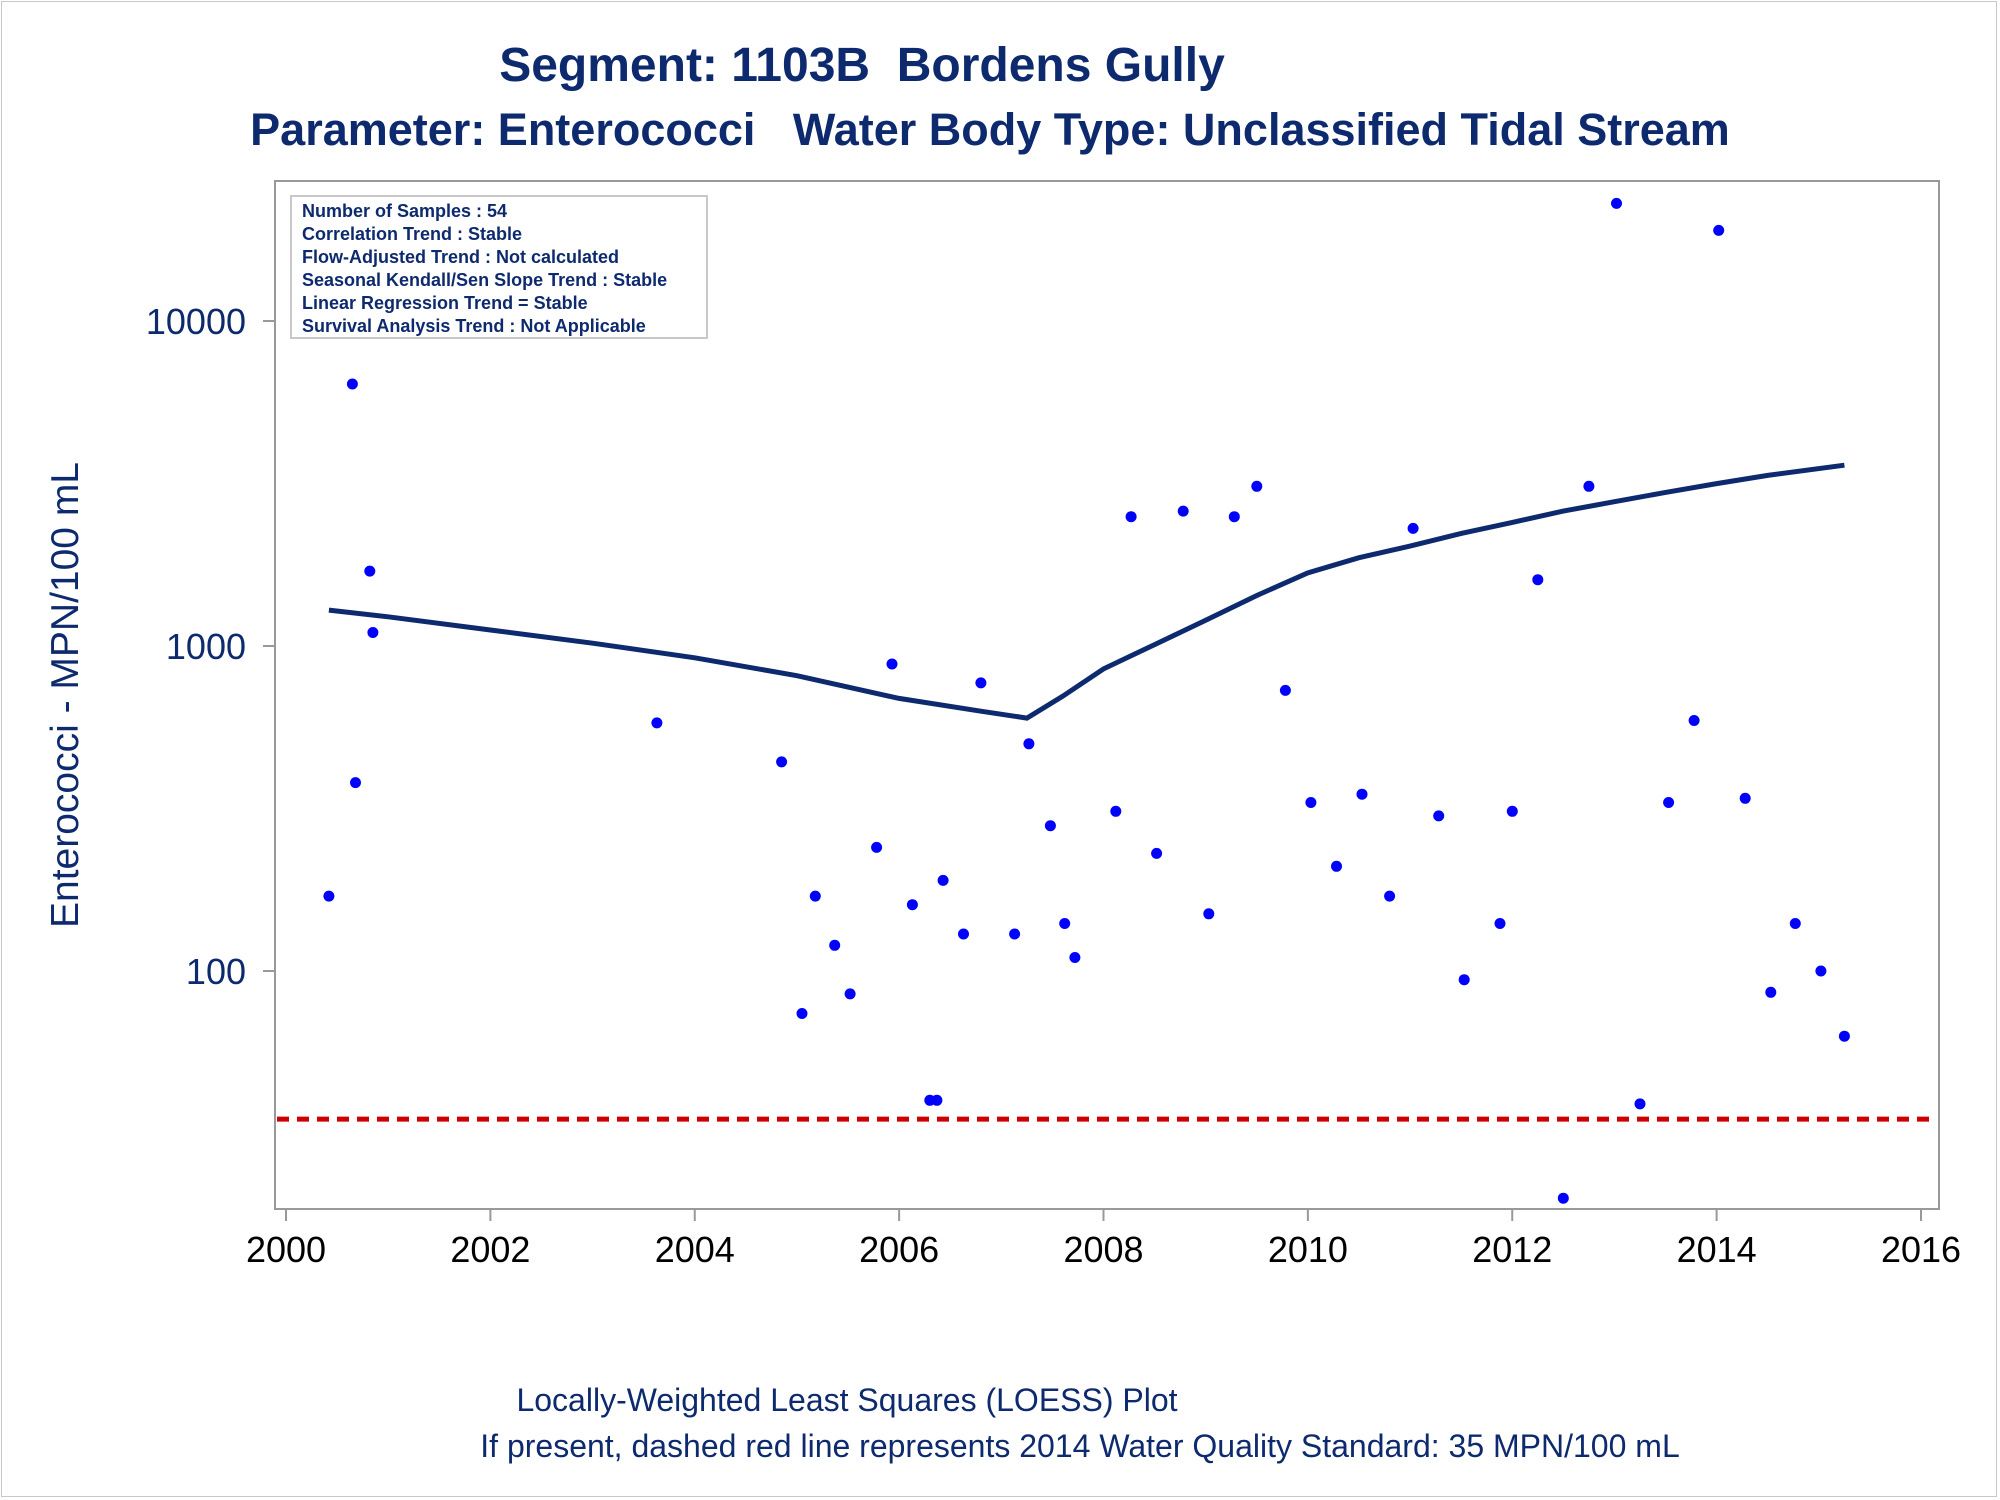 Image resolution: width=2000 pixels, height=1500 pixels. I want to click on x-tick-label-2012: 2012, so click(1512, 1249).